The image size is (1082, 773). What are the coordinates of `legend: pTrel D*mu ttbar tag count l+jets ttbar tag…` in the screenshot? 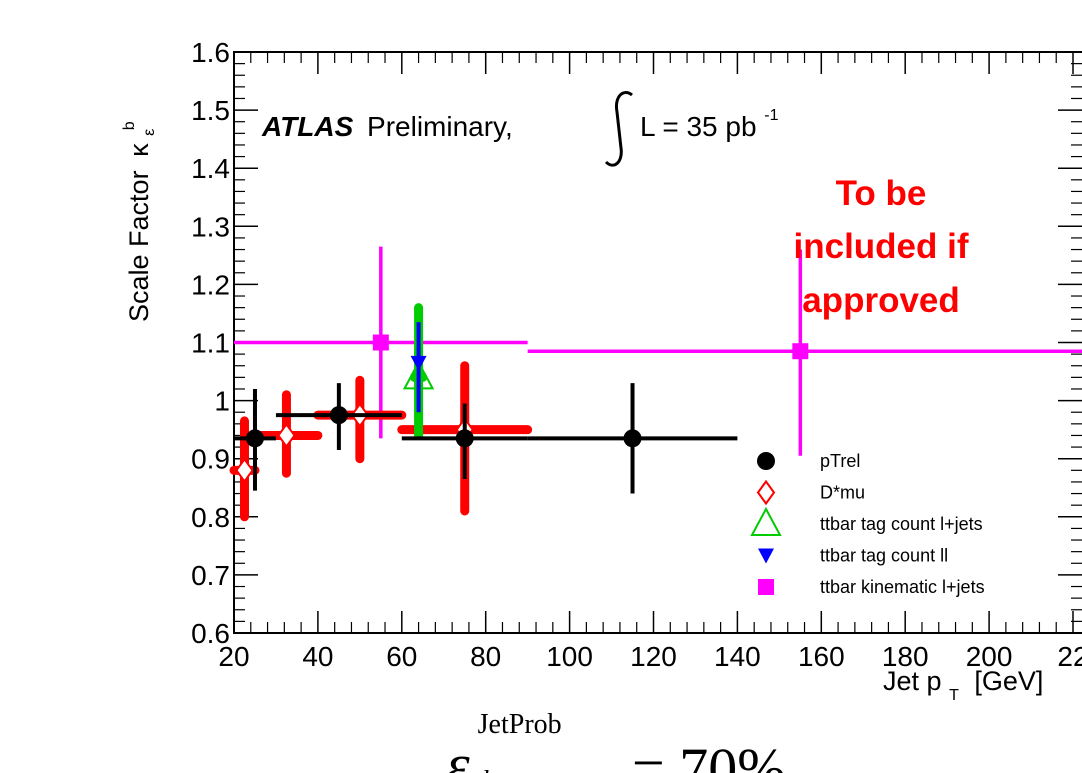 It's located at (867, 524).